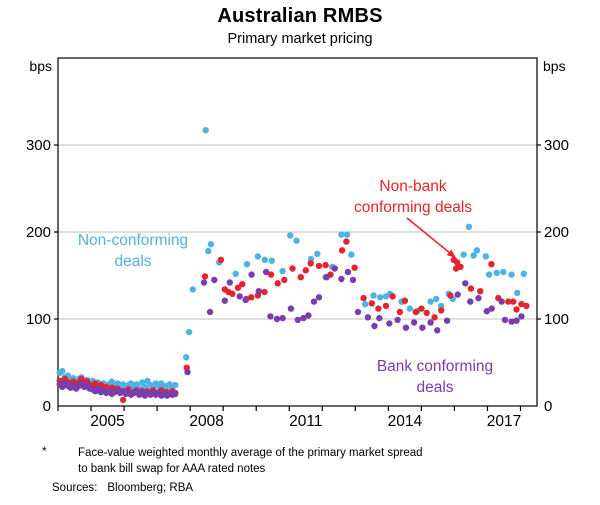  Describe the element at coordinates (428, 235) in the screenshot. I see `annotation-arrow` at that location.